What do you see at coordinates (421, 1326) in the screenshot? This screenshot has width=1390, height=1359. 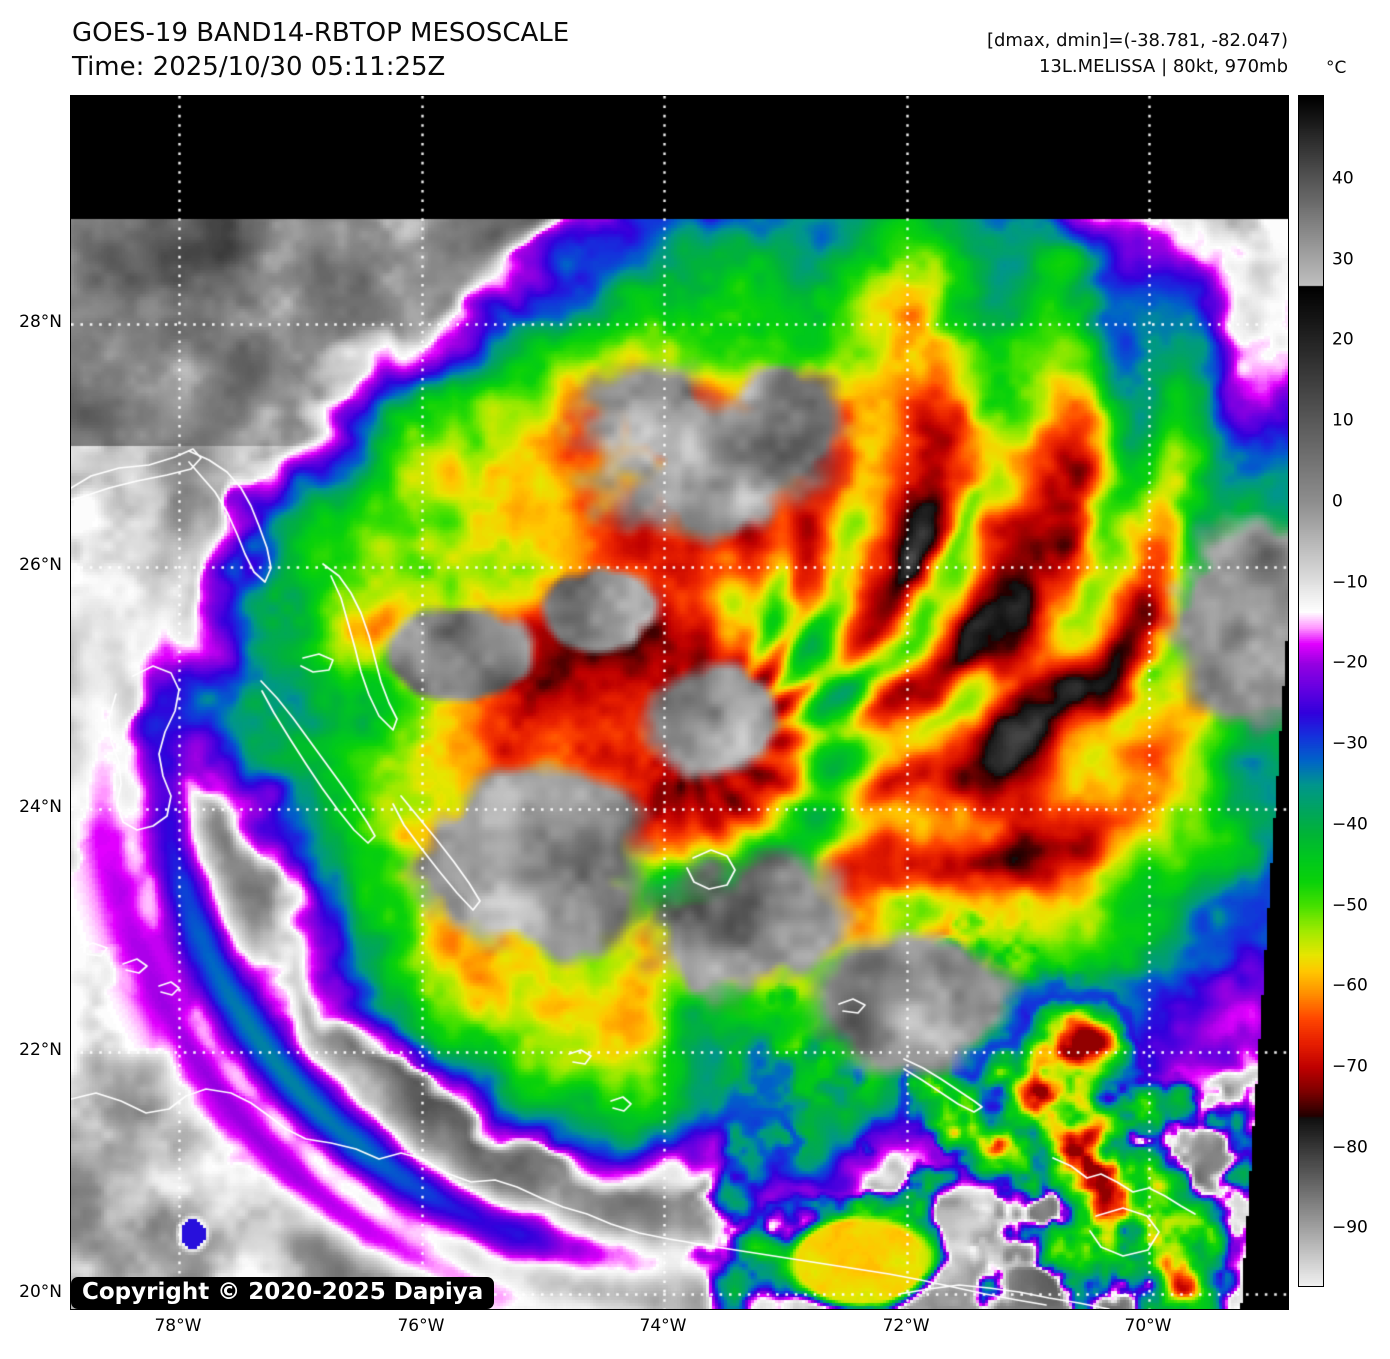 I see `lon-axis-label: 76°W` at bounding box center [421, 1326].